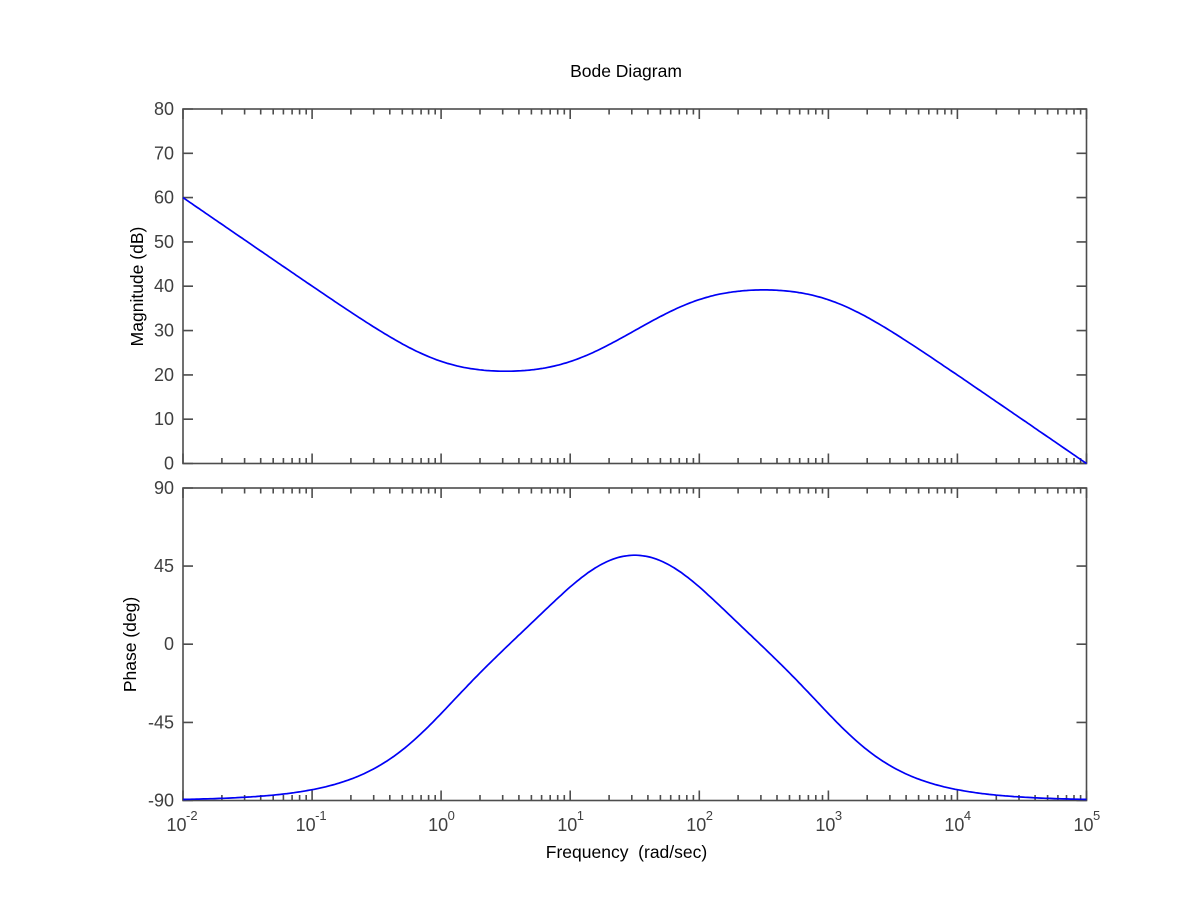 The height and width of the screenshot is (905, 1200). I want to click on svg-text: Frequency (rad/sec), so click(626, 852).